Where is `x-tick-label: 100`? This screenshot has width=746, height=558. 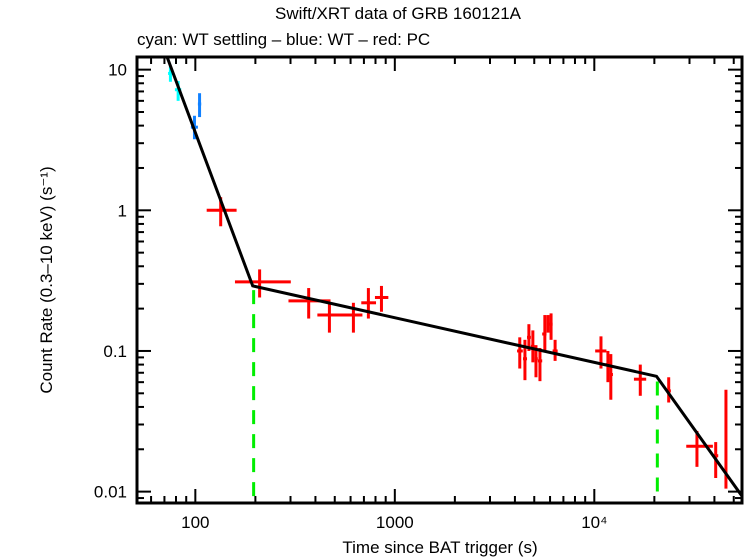 x-tick-label: 100 is located at coordinates (195, 522).